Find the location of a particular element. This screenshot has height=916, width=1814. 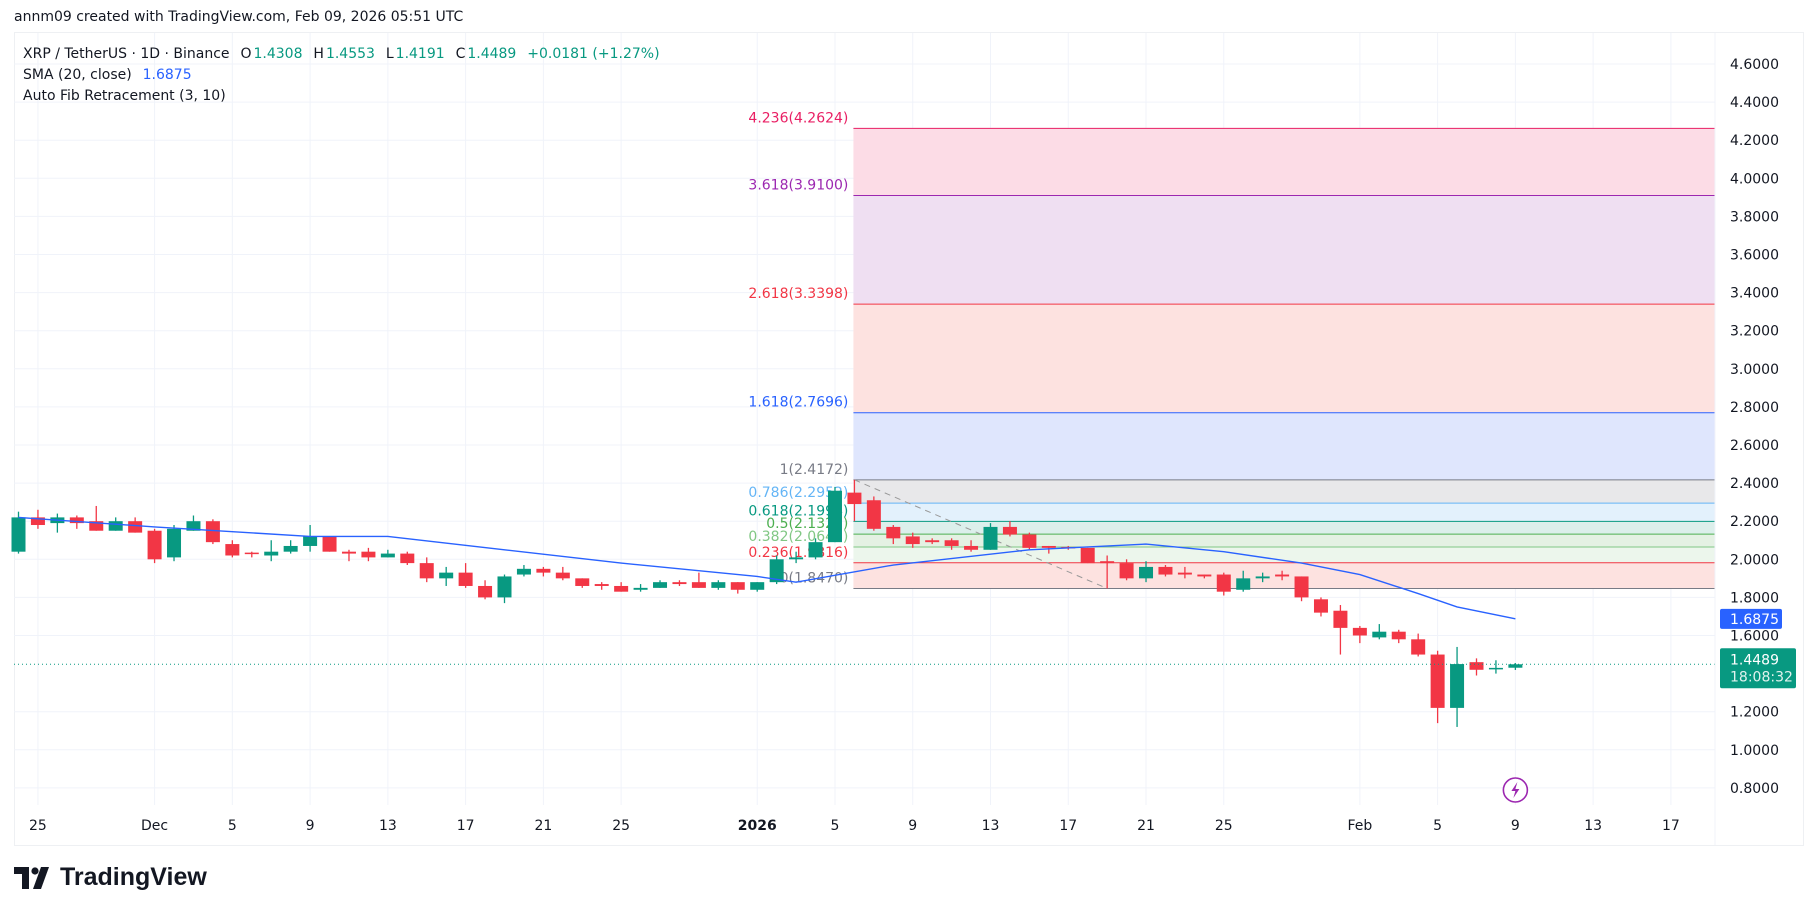

bar-countdown: 18:08:32 is located at coordinates (1761, 677).